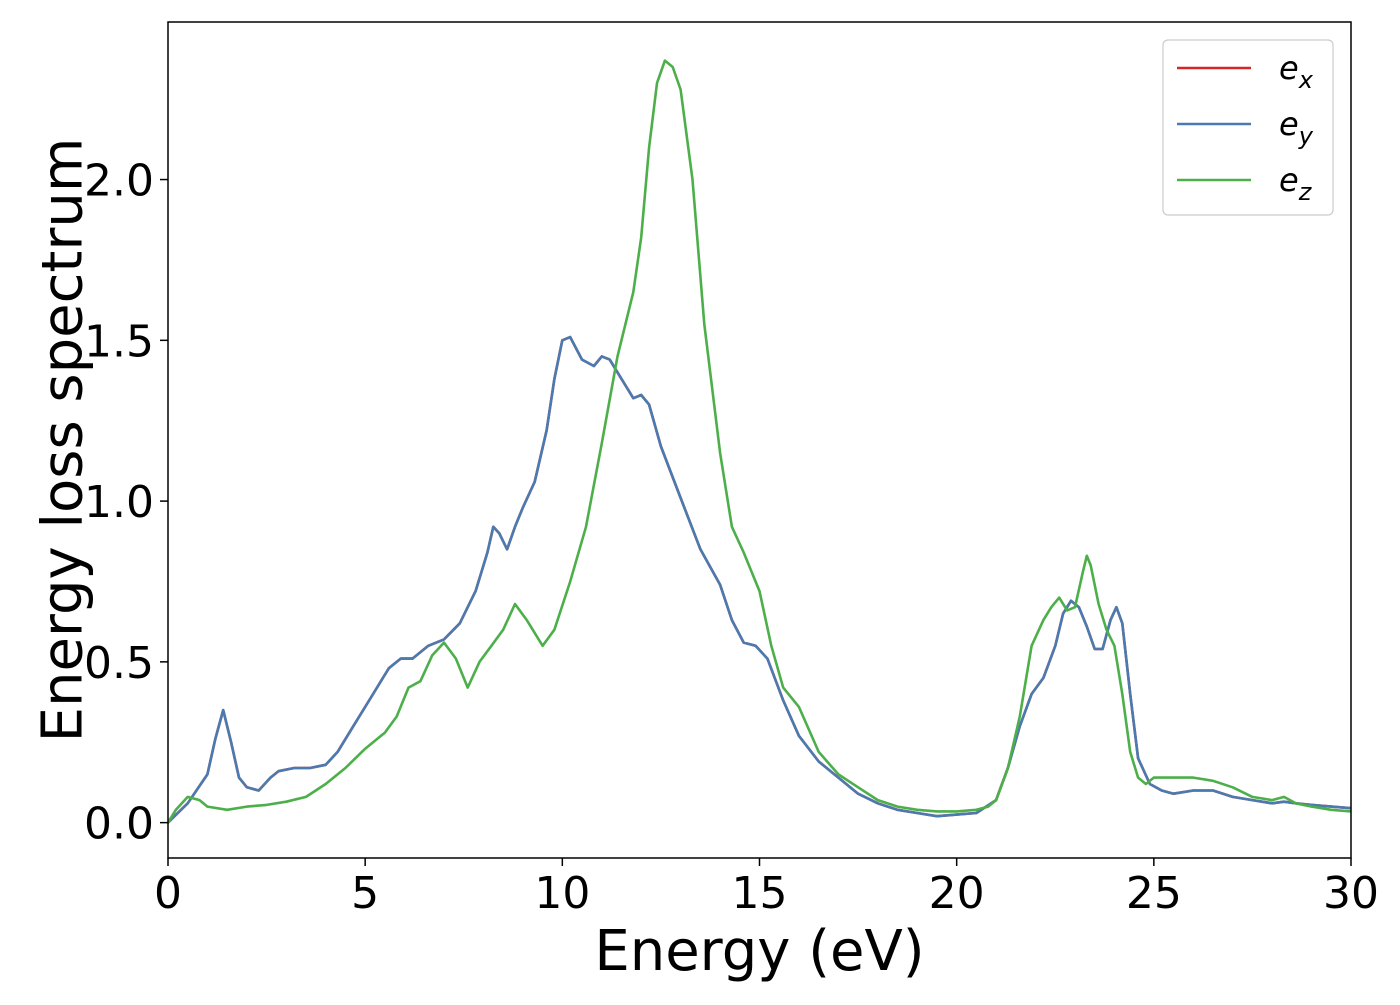 The width and height of the screenshot is (1400, 1005). Describe the element at coordinates (1351, 893) in the screenshot. I see `x-tick-label: 30` at that location.